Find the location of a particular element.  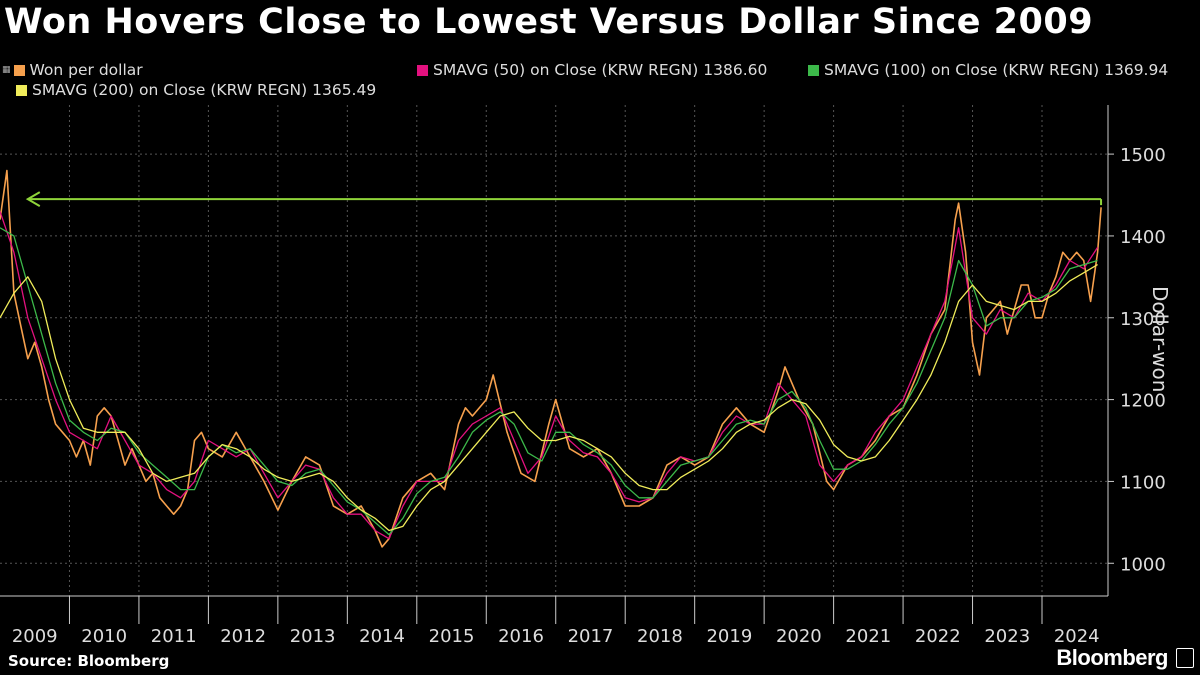

bloomberg-terminal-icon is located at coordinates (1185, 658).